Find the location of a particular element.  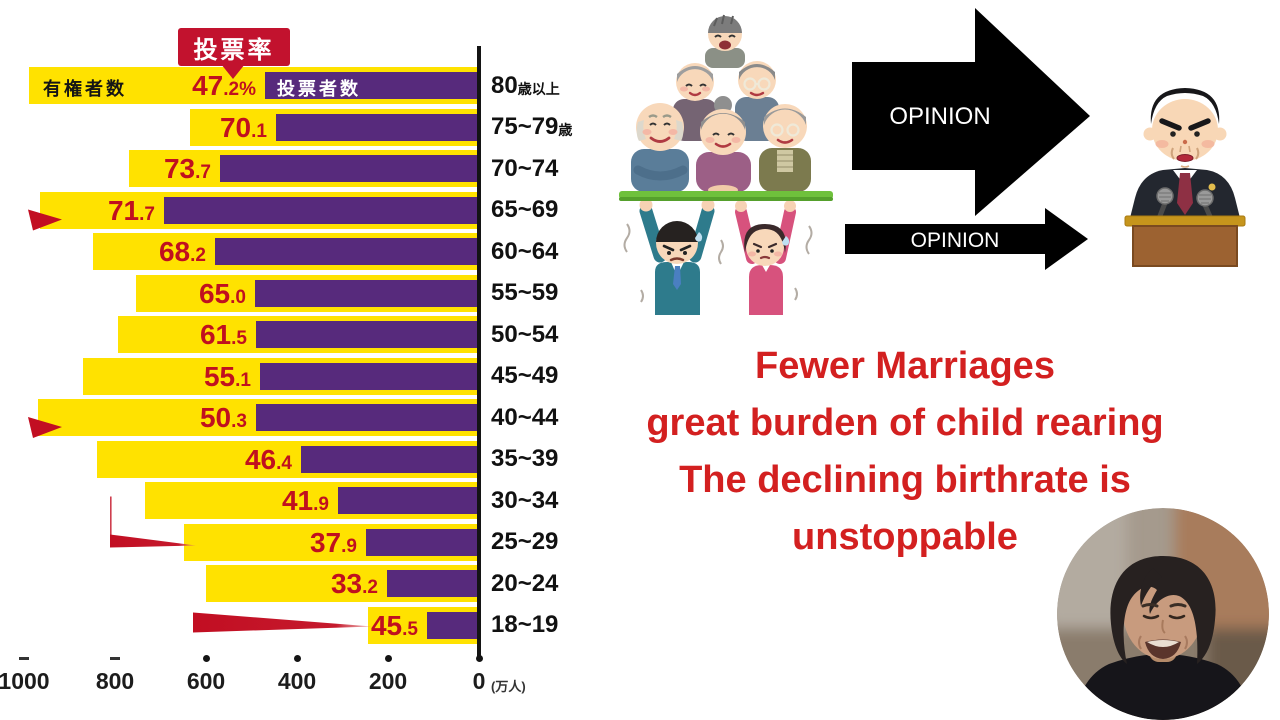

turnout-value: 73.7 is located at coordinates (187, 168).